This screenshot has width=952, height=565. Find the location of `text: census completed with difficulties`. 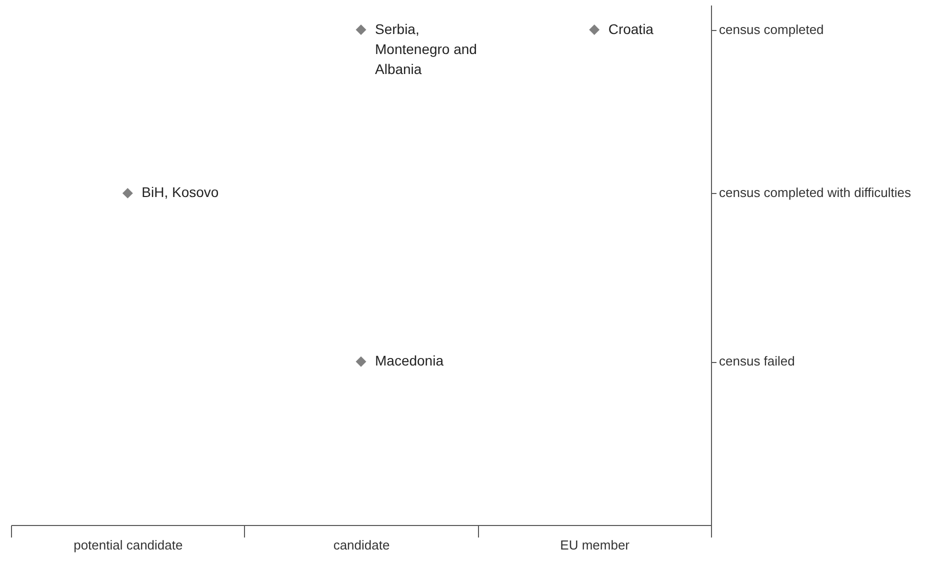

text: census completed with difficulties is located at coordinates (815, 192).